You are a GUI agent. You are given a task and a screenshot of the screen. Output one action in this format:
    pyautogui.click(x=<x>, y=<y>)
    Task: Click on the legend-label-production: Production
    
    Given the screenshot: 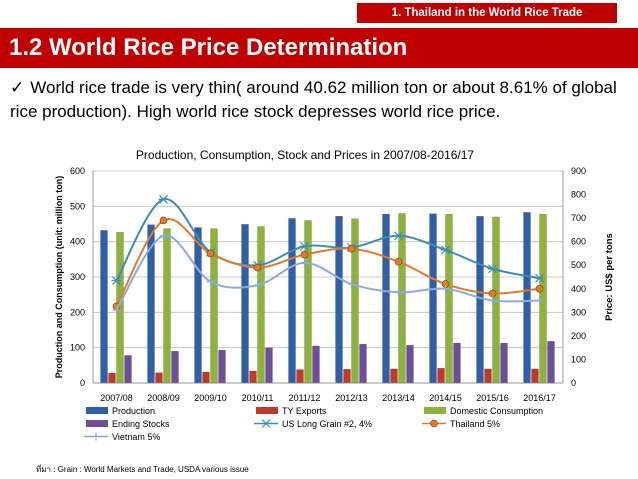 What is the action you would take?
    pyautogui.click(x=133, y=411)
    